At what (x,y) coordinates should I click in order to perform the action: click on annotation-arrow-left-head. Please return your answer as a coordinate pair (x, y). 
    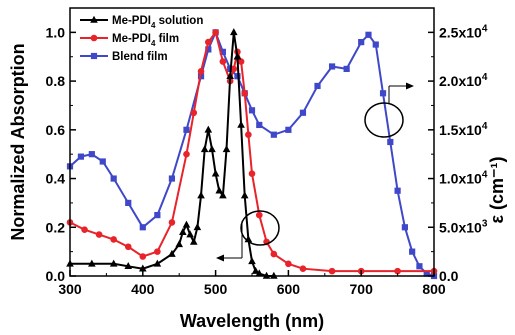
    Looking at the image, I should click on (220, 258).